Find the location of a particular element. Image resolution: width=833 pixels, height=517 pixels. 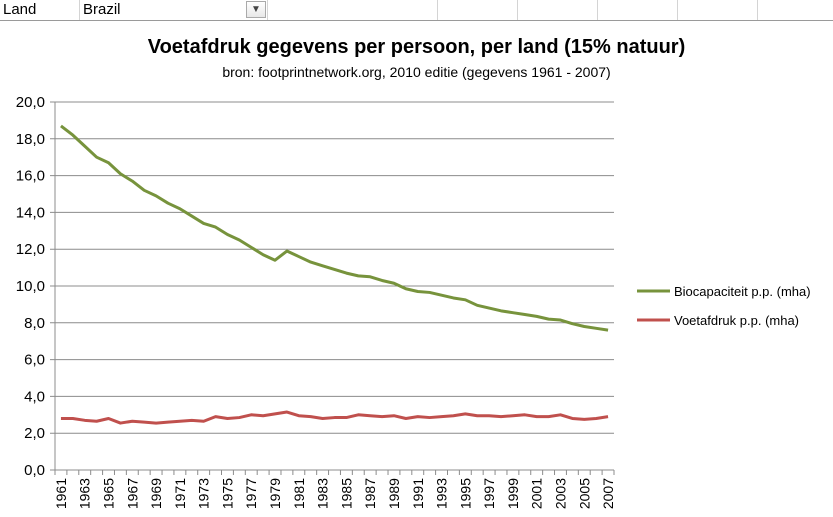

y-tick-label: 20,0 is located at coordinates (30, 102).